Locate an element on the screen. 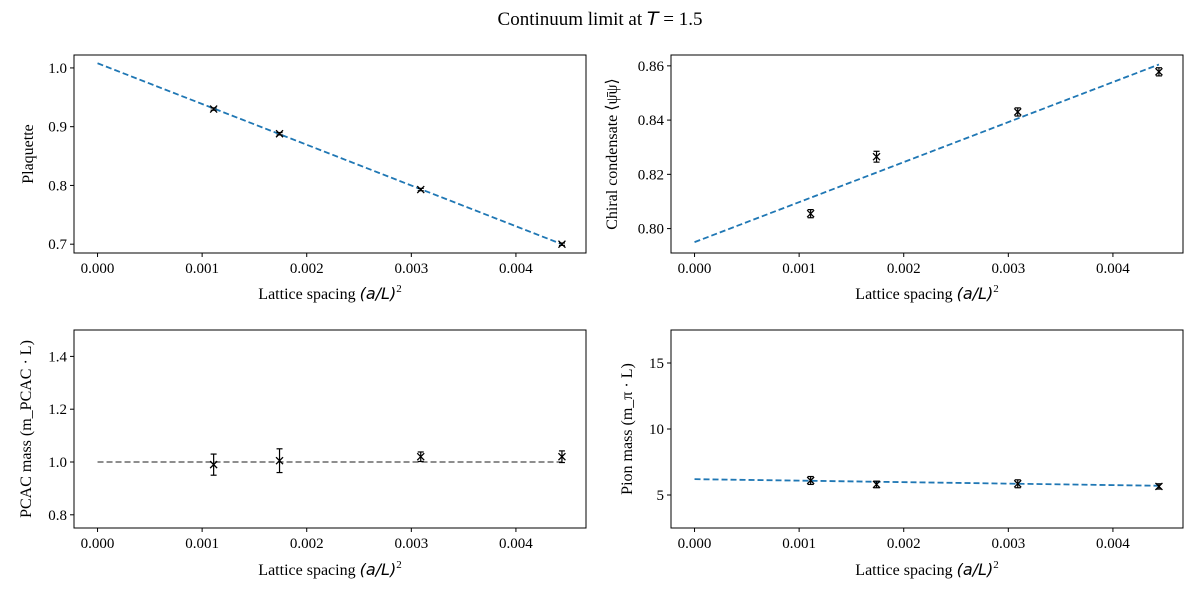 Image resolution: width=1200 pixels, height=600 pixels. y-tick-label: 1.4 is located at coordinates (57, 357).